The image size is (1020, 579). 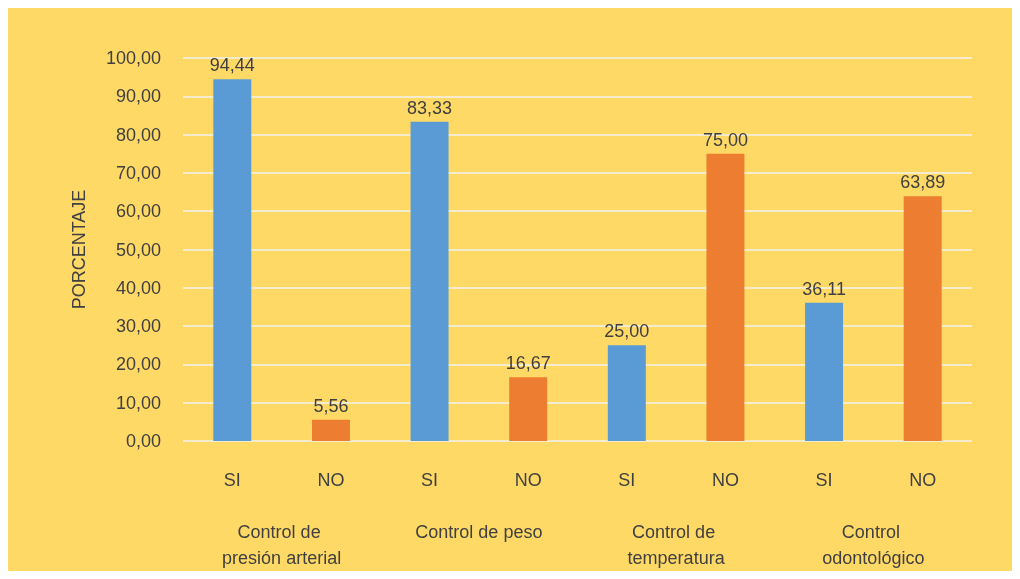 What do you see at coordinates (138, 249) in the screenshot?
I see `y-tick-label: 50,00` at bounding box center [138, 249].